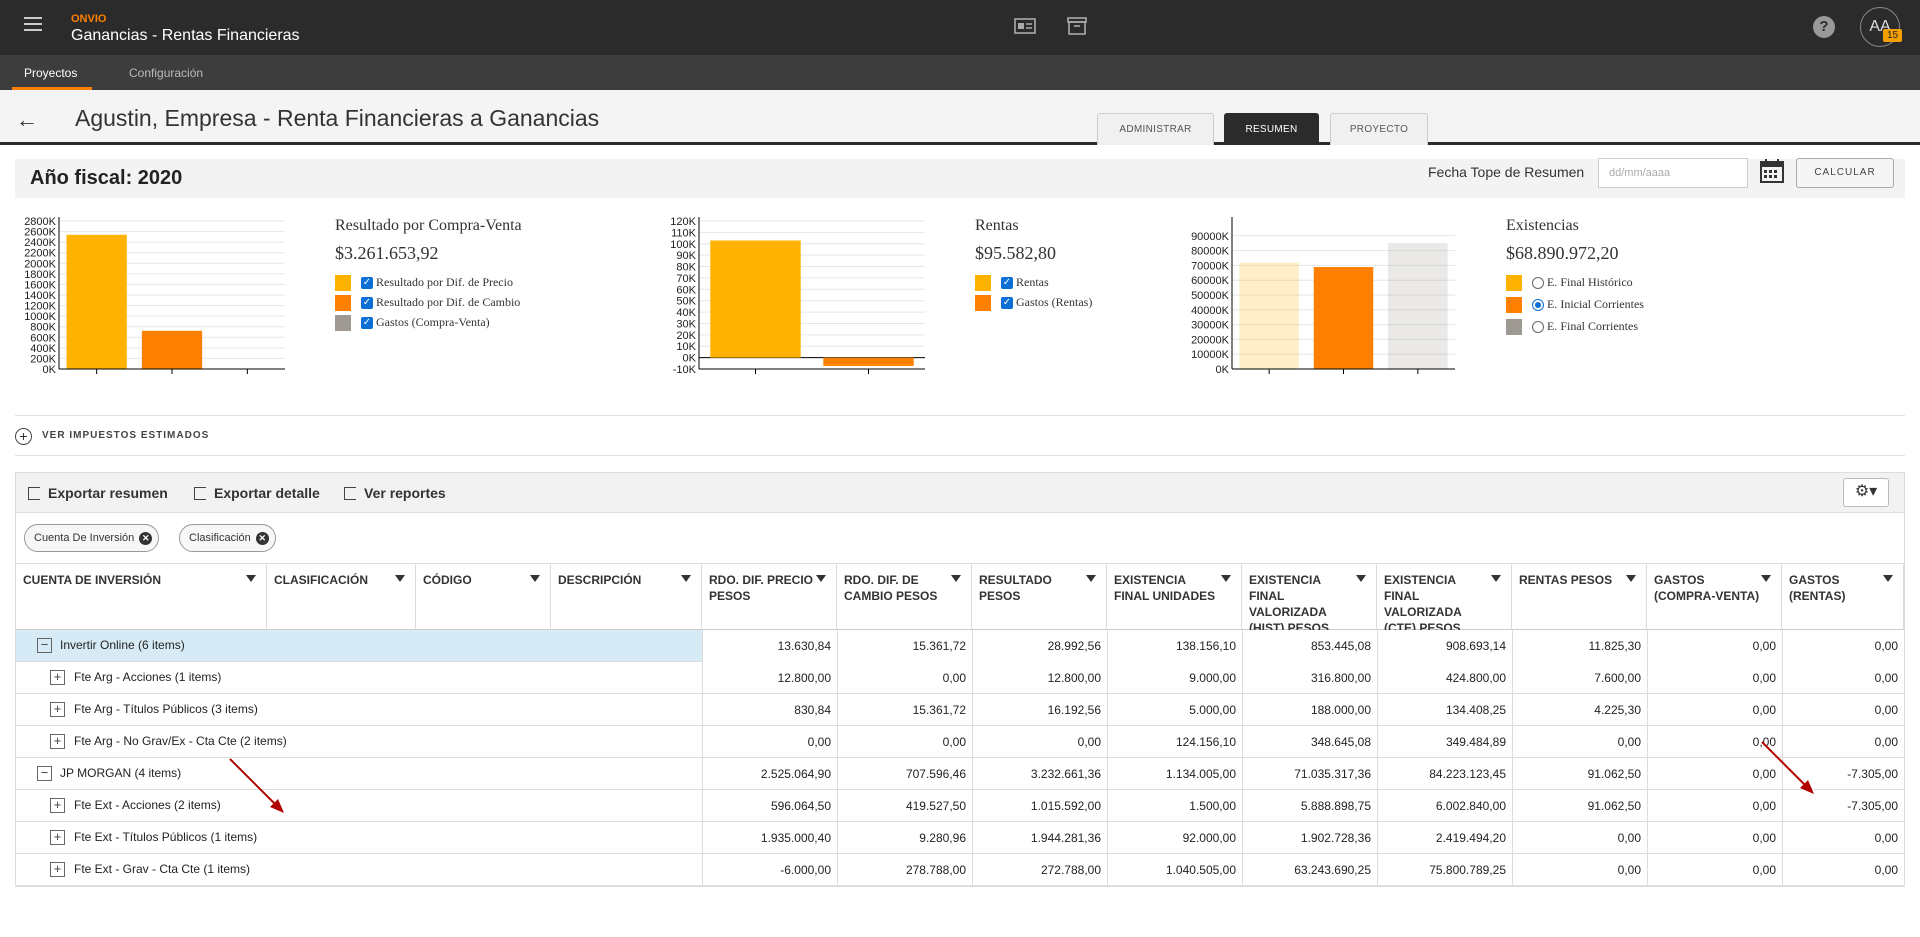 The image size is (1920, 937). I want to click on menu-icon, so click(33, 24).